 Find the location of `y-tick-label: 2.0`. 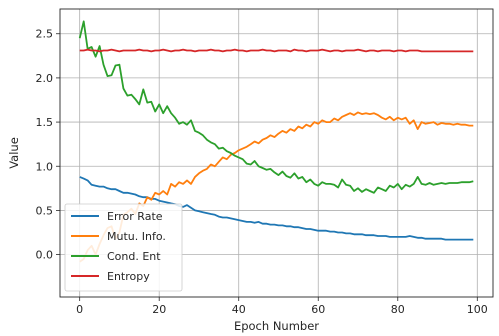

y-tick-label: 2.0 is located at coordinates (45, 78).